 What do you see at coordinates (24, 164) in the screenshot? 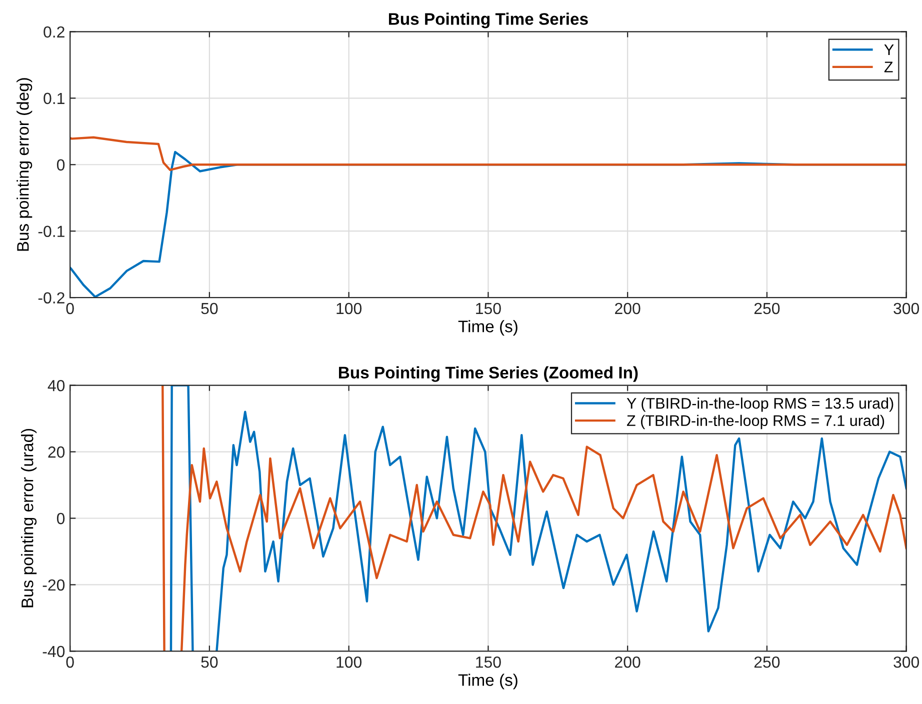
I see `y-axis-title: Bus pointing error (deg)` at bounding box center [24, 164].